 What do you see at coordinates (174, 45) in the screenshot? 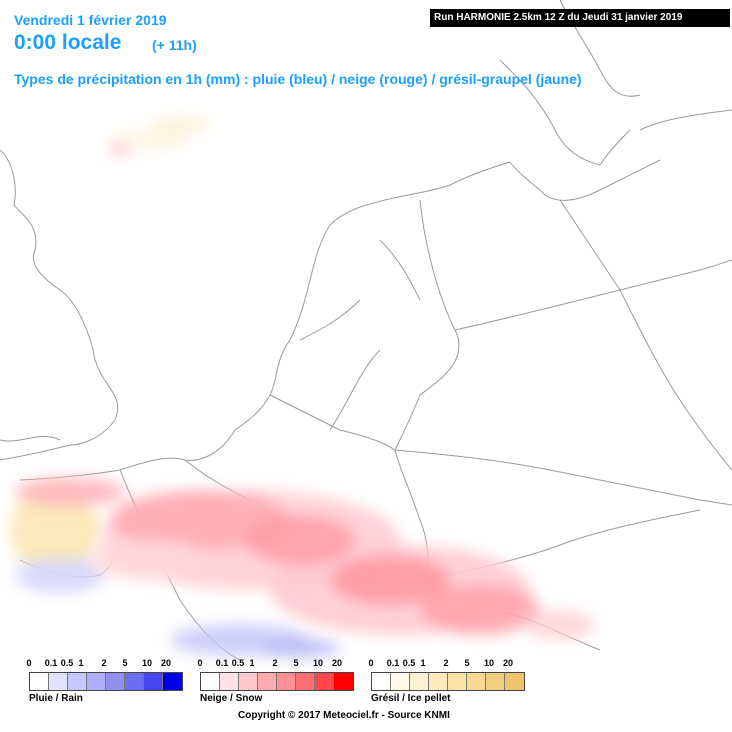
I see `forecast-offset: (+ 11h)` at bounding box center [174, 45].